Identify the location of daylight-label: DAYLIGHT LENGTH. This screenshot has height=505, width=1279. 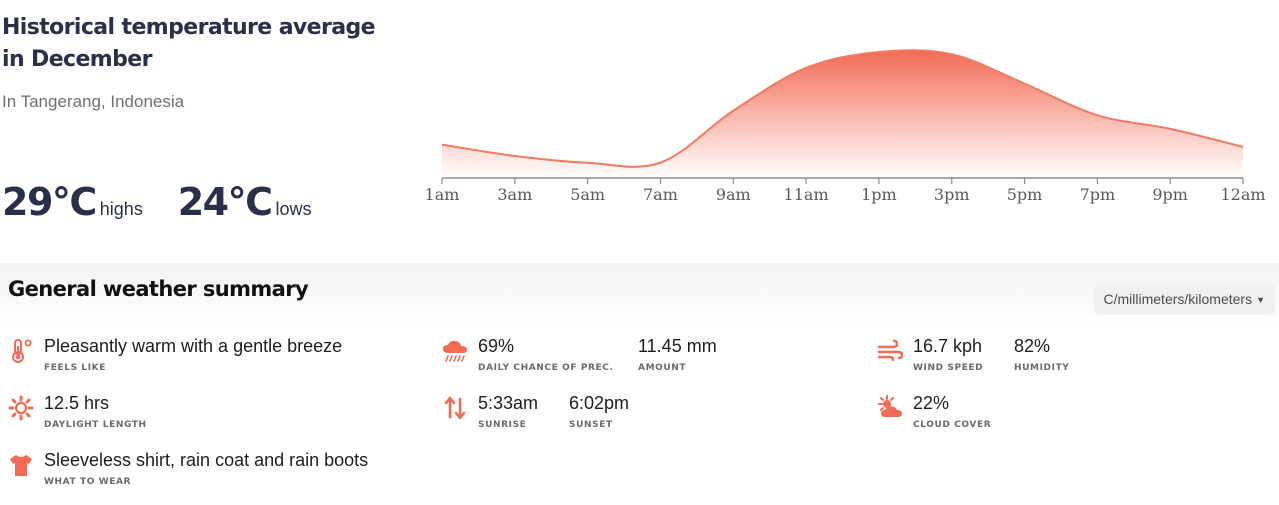
(95, 425).